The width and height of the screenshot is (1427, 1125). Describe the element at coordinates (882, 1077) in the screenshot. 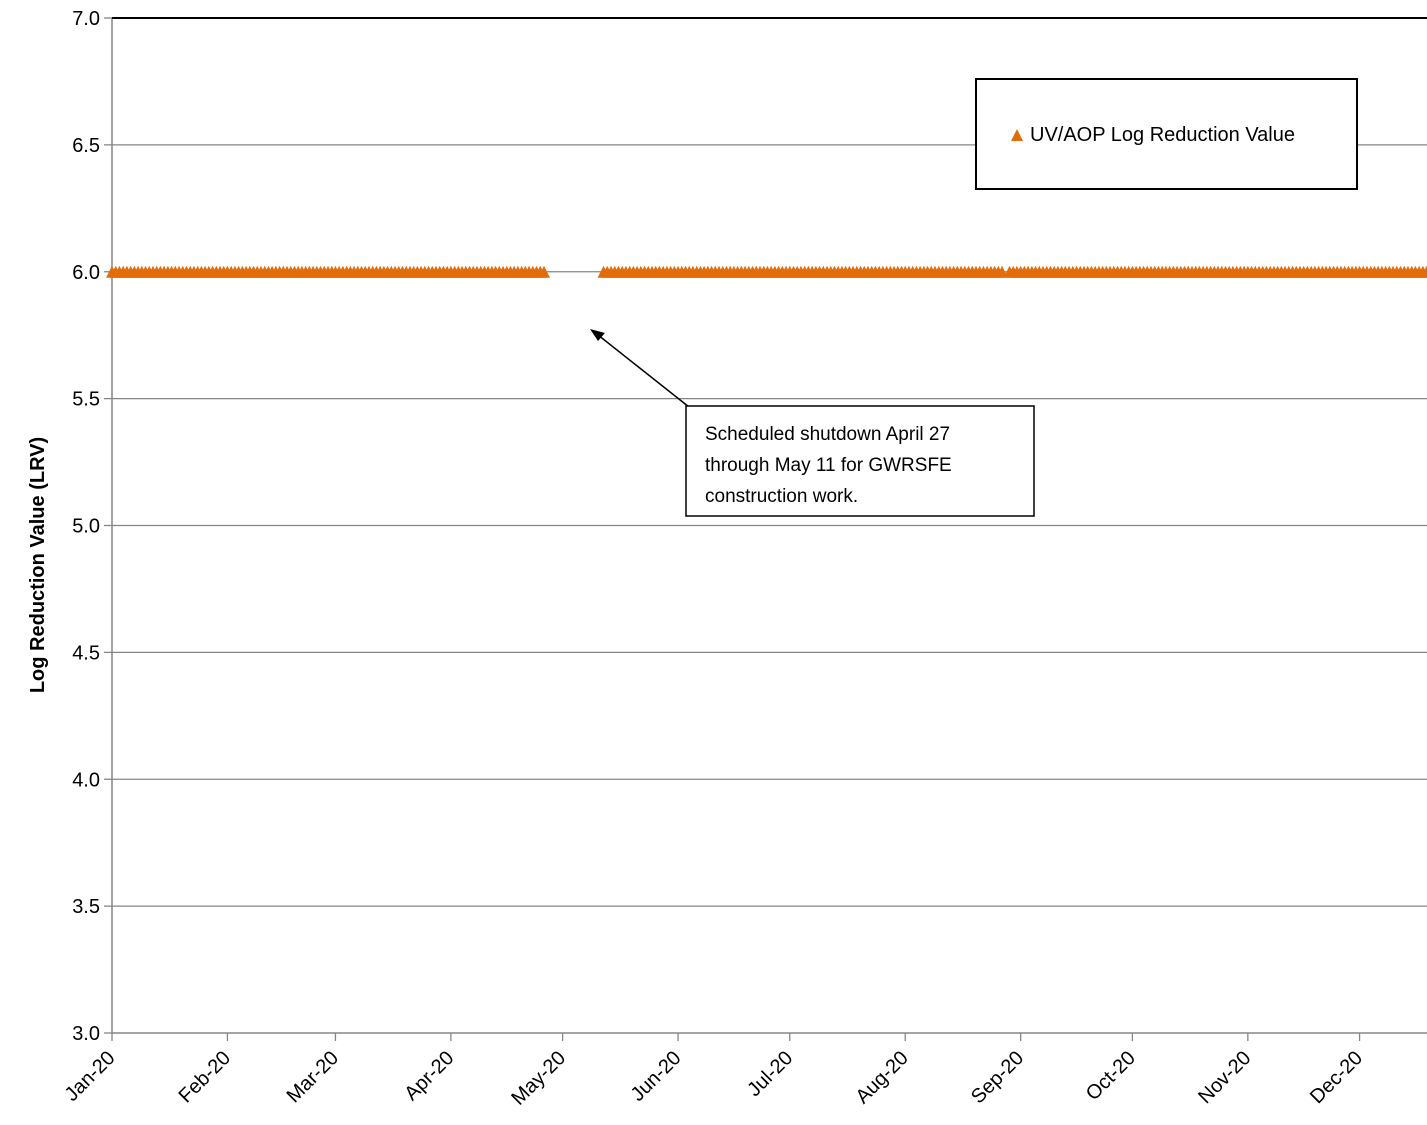

I see `x-tick-label: Aug-20` at that location.